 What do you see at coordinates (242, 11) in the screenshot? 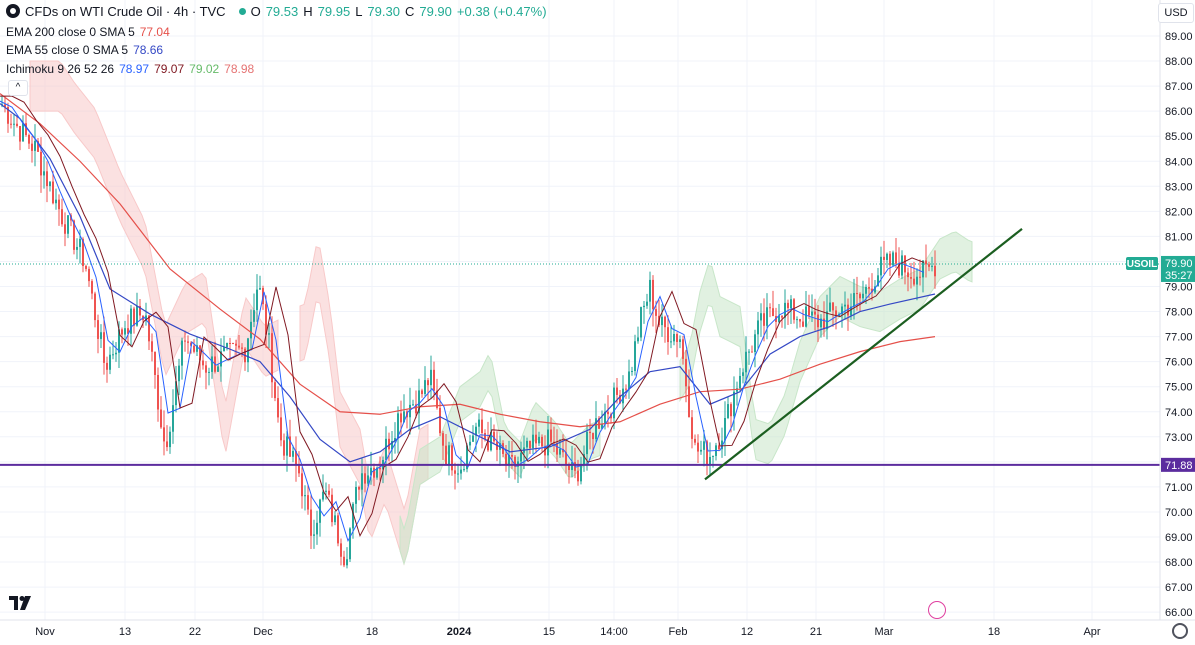
I see `market-open-icon` at bounding box center [242, 11].